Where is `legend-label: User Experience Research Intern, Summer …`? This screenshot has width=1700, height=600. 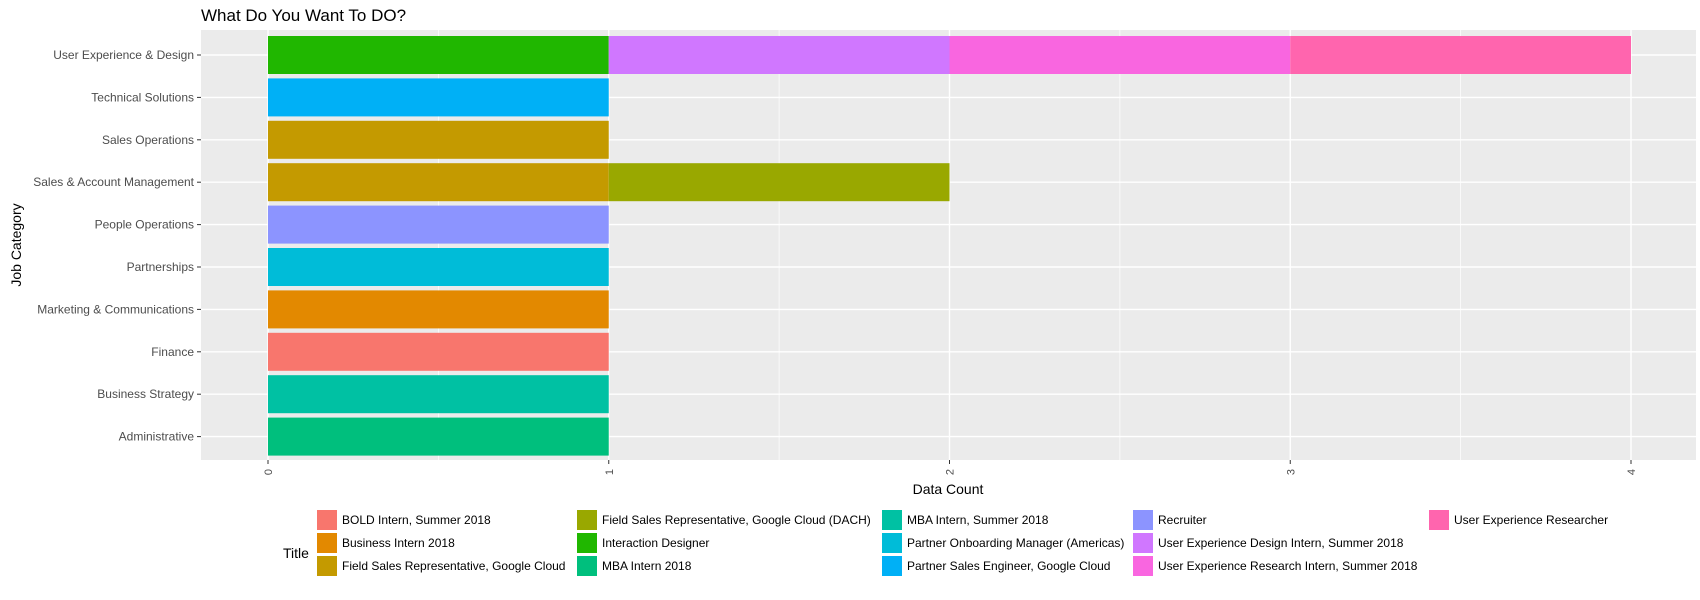 legend-label: User Experience Research Intern, Summer … is located at coordinates (1288, 566).